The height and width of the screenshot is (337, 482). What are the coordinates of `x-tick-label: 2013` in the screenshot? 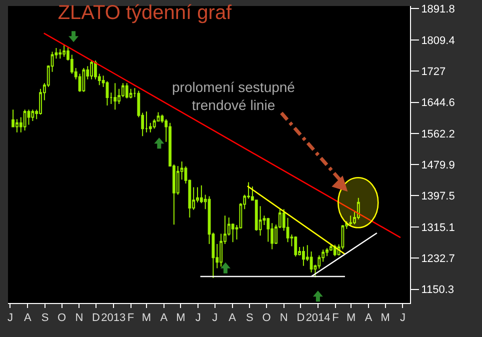 It's located at (113, 318).